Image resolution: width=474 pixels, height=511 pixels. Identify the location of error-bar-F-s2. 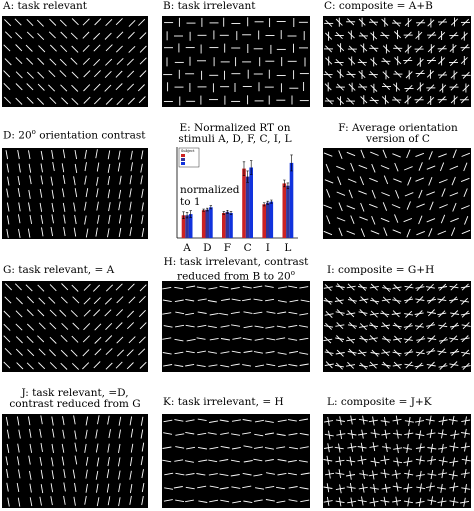
(227, 211).